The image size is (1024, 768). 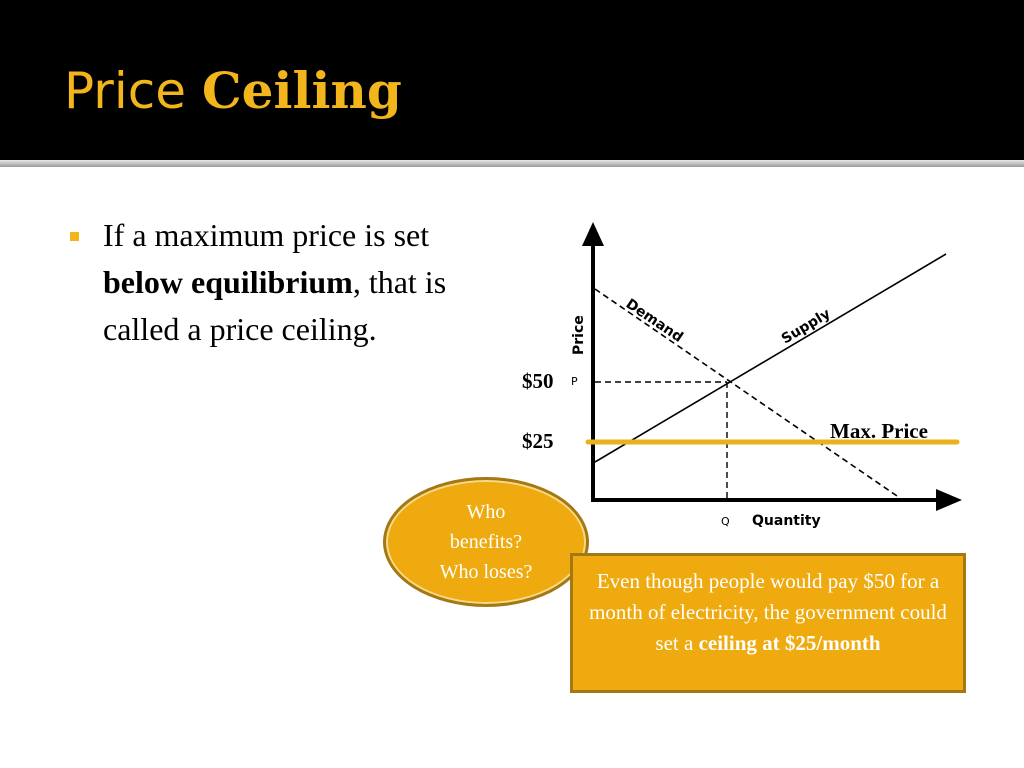 I want to click on supply-curve, so click(x=770, y=358).